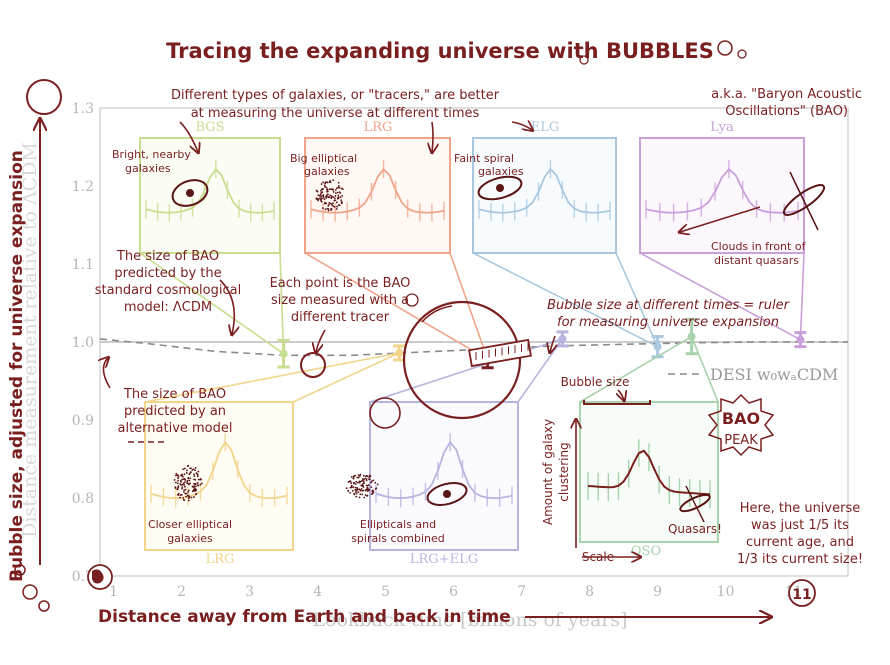  What do you see at coordinates (774, 374) in the screenshot?
I see `legend-label: DESI w₀wₐCDM` at bounding box center [774, 374].